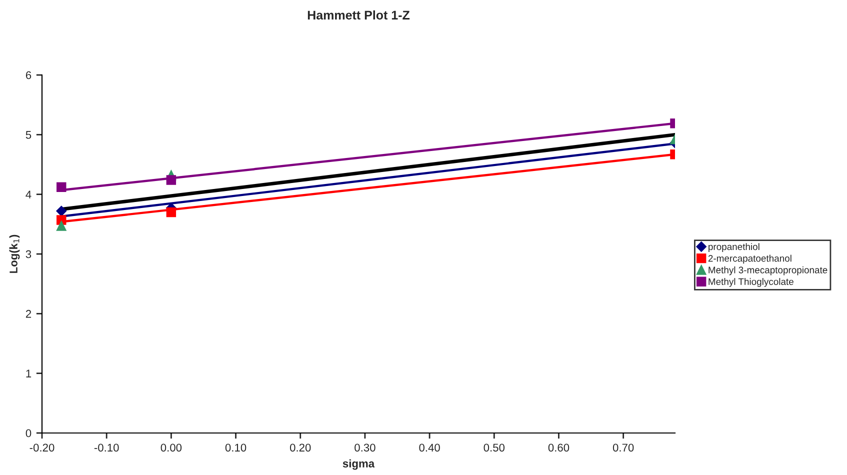  Describe the element at coordinates (768, 271) in the screenshot. I see `legend-label: Methyl 3-mecaptopropionate` at that location.